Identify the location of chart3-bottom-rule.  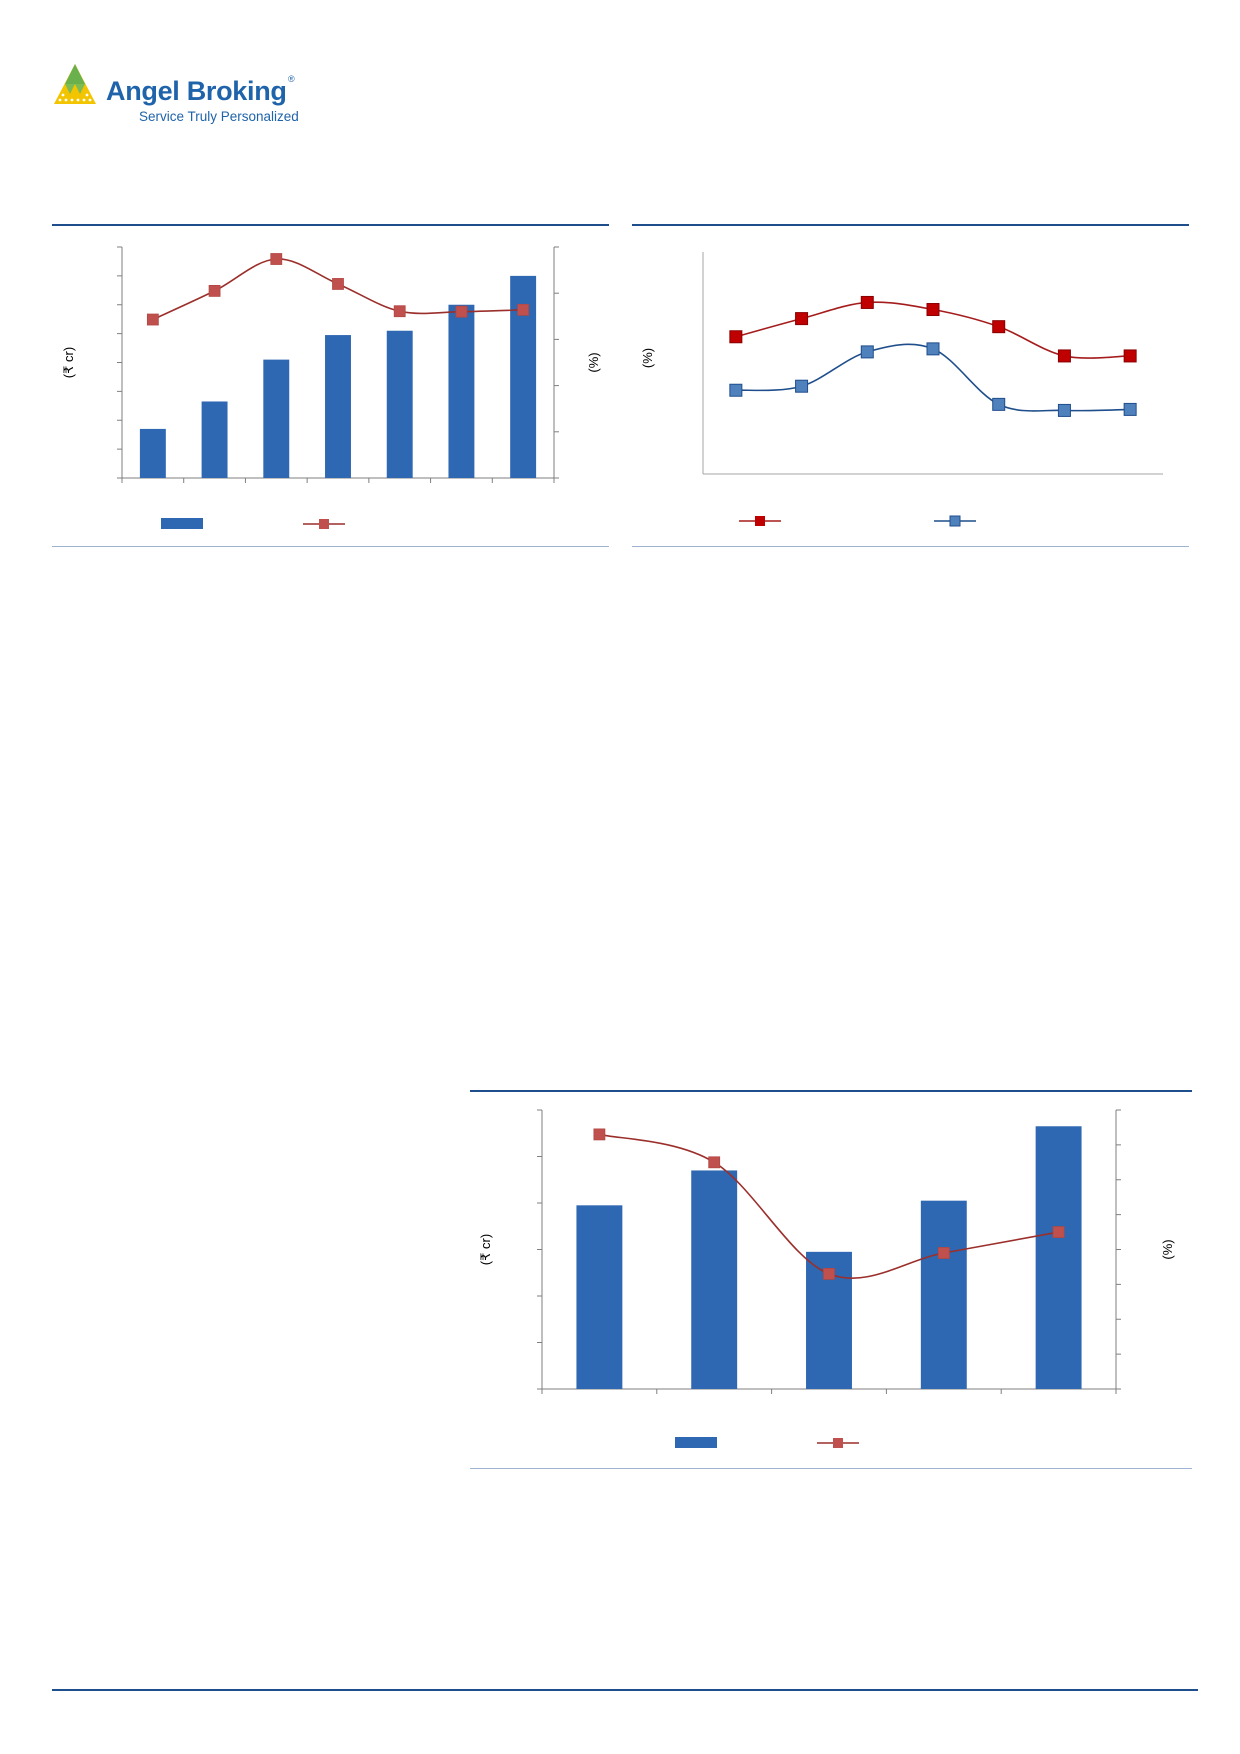
(831, 1468).